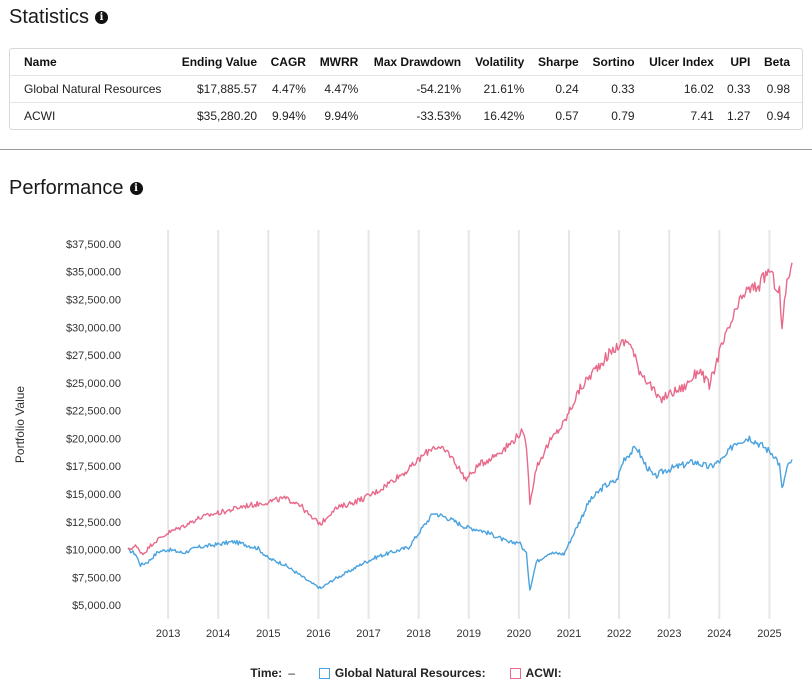 This screenshot has height=685, width=812. I want to click on x-tick-label: 2022, so click(619, 634).